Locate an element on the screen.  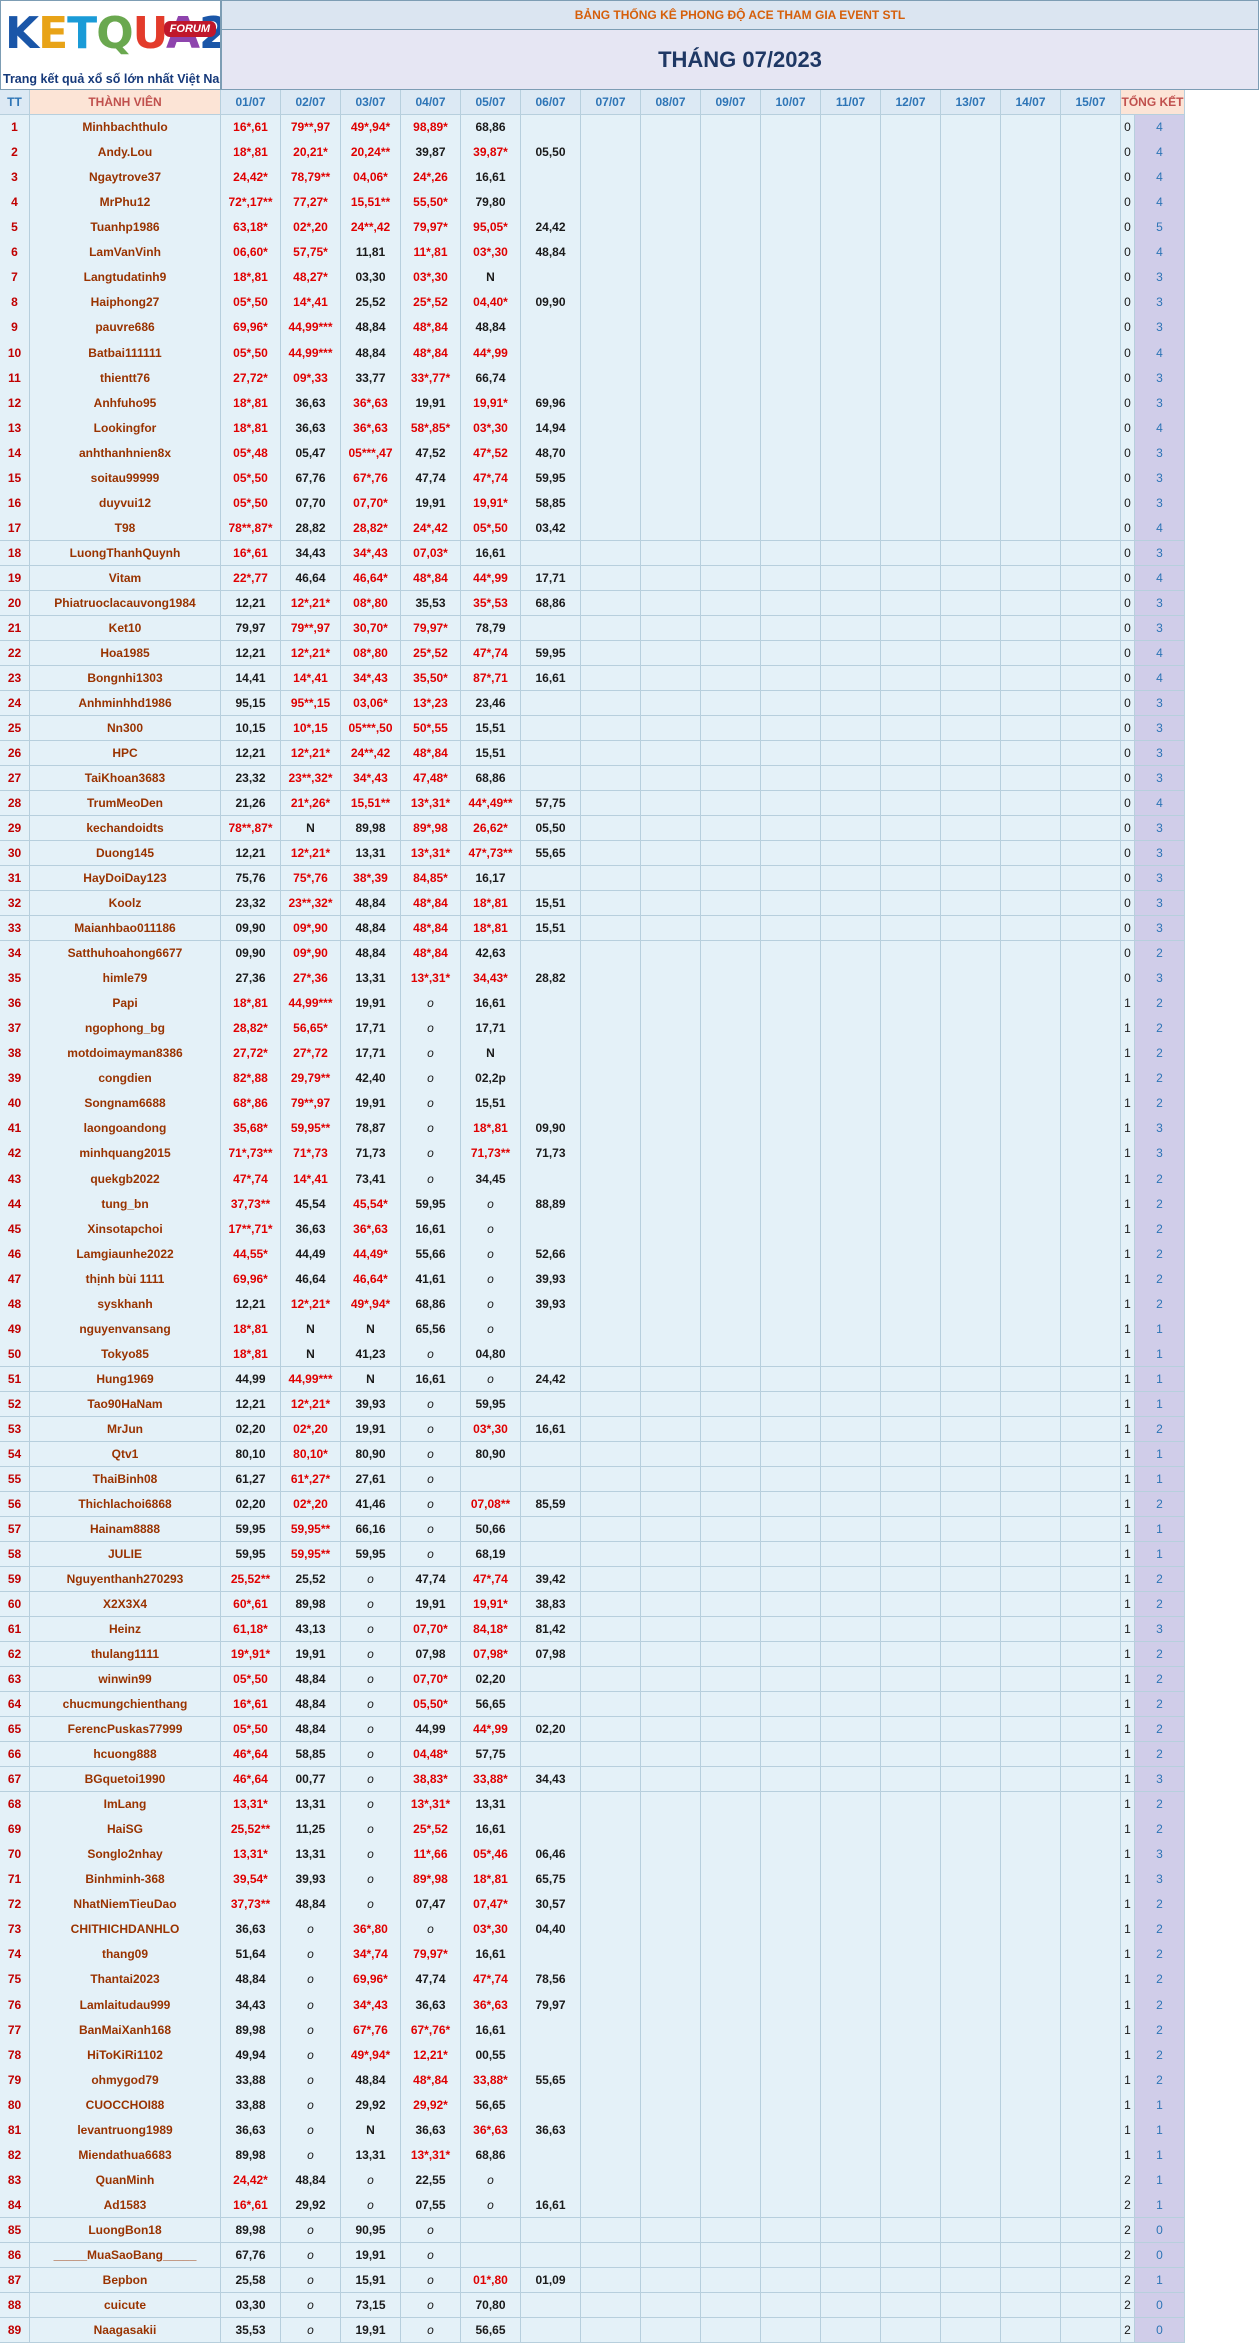
member-name: Hainam8888 is located at coordinates (125, 1529).